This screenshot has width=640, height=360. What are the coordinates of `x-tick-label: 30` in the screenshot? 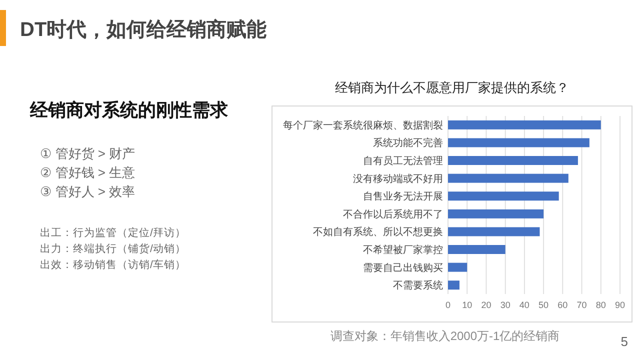 It's located at (505, 305).